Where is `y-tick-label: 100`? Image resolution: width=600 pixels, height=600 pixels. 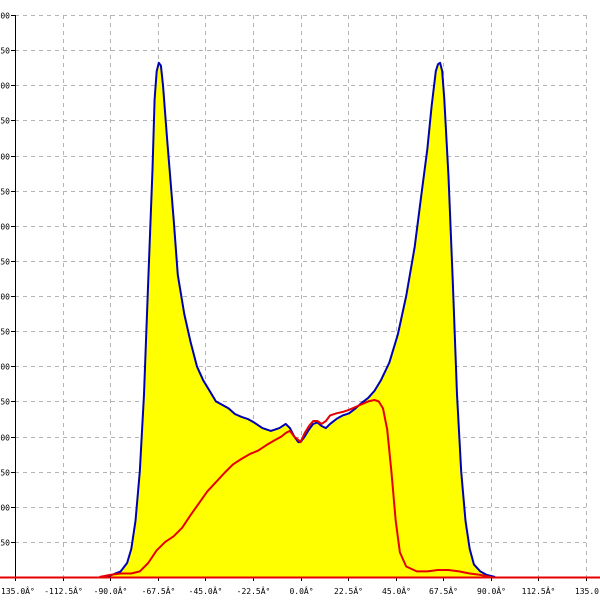
y-tick-label: 100 is located at coordinates (5, 508).